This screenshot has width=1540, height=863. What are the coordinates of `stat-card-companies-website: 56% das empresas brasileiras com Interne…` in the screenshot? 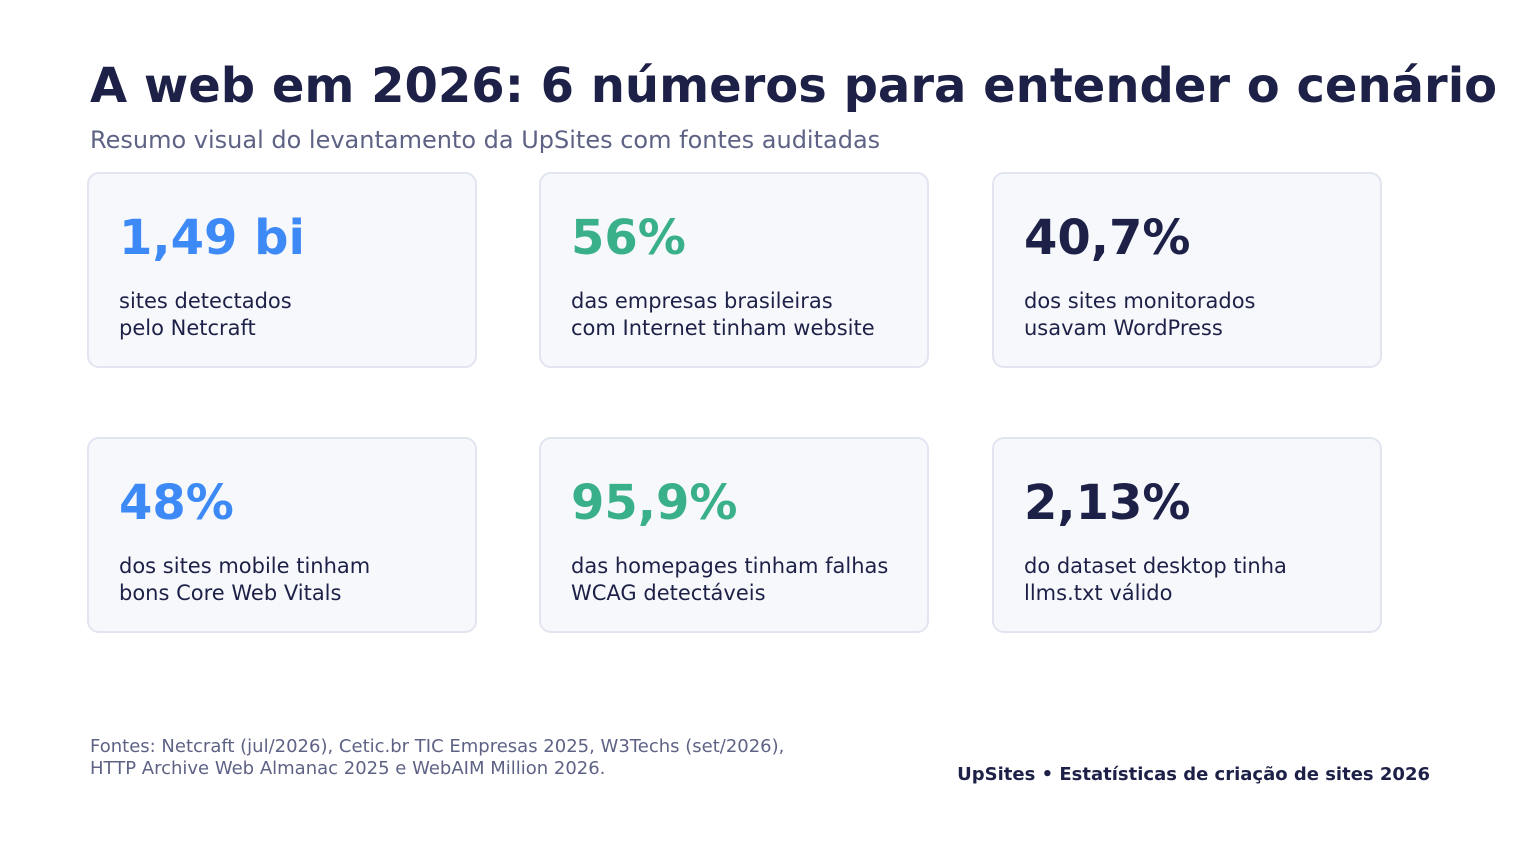 It's located at (734, 270).